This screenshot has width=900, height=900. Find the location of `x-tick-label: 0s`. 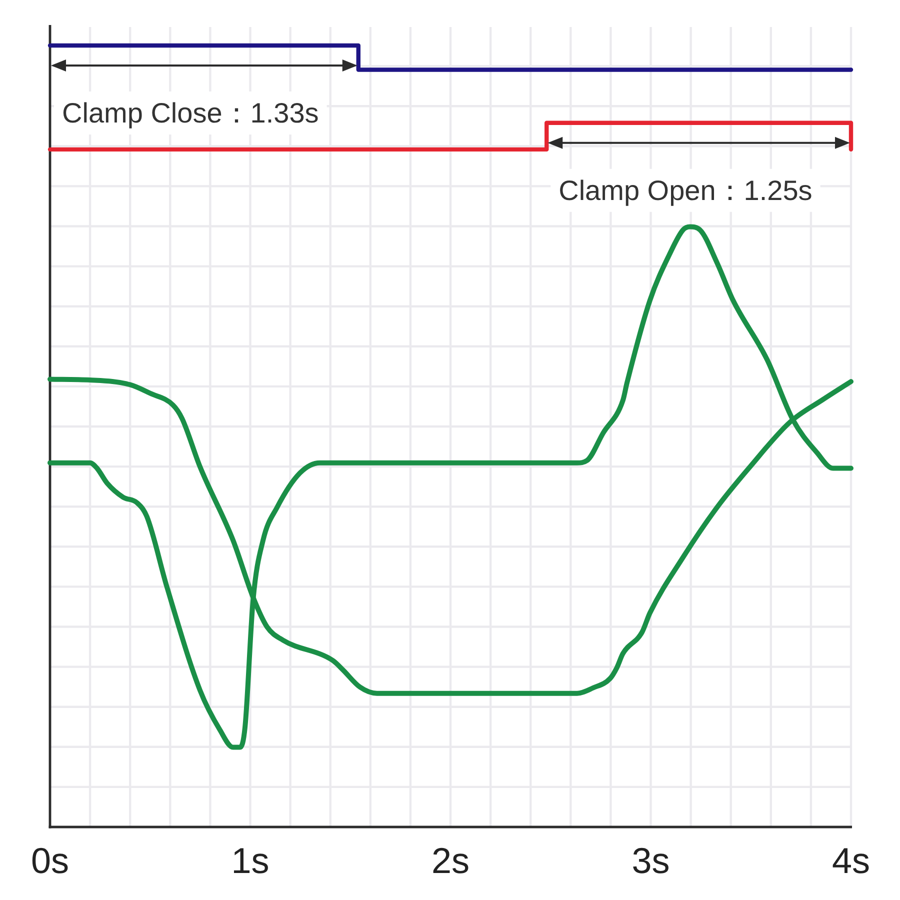

x-tick-label: 0s is located at coordinates (50, 860).